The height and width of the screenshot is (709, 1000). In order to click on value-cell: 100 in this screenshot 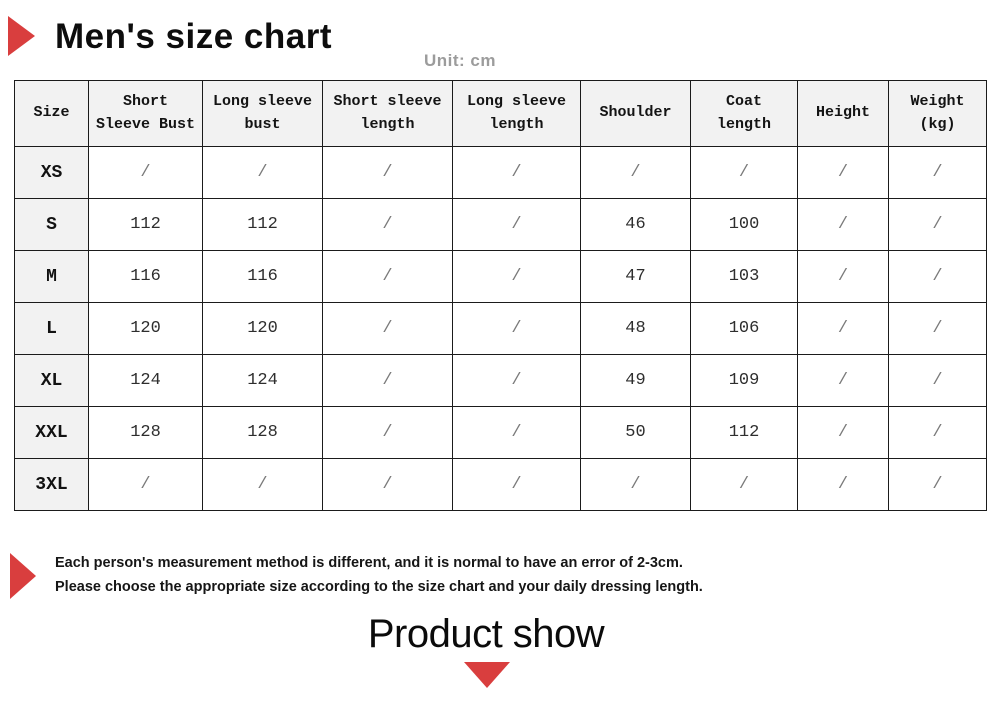, I will do `click(744, 224)`.